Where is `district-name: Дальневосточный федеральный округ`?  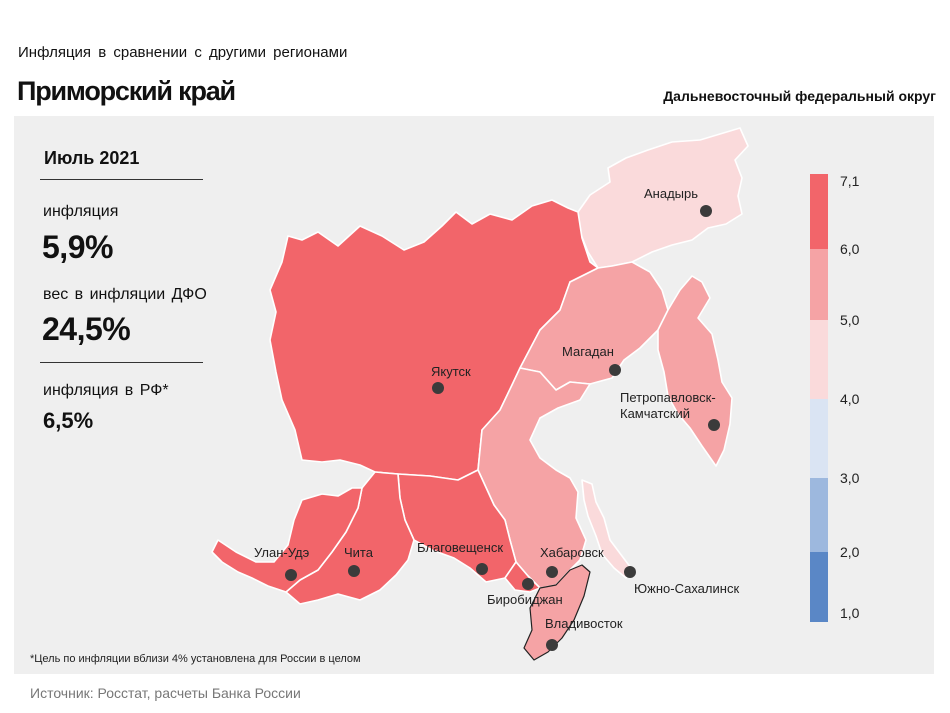
district-name: Дальневосточный федеральный округ is located at coordinates (799, 96).